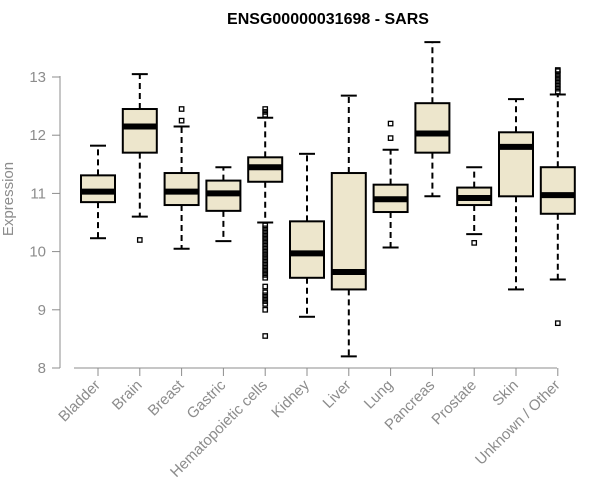 Image resolution: width=600 pixels, height=500 pixels. I want to click on y-axis-ticks: 8 9 10 11 12 13, so click(44, 223).